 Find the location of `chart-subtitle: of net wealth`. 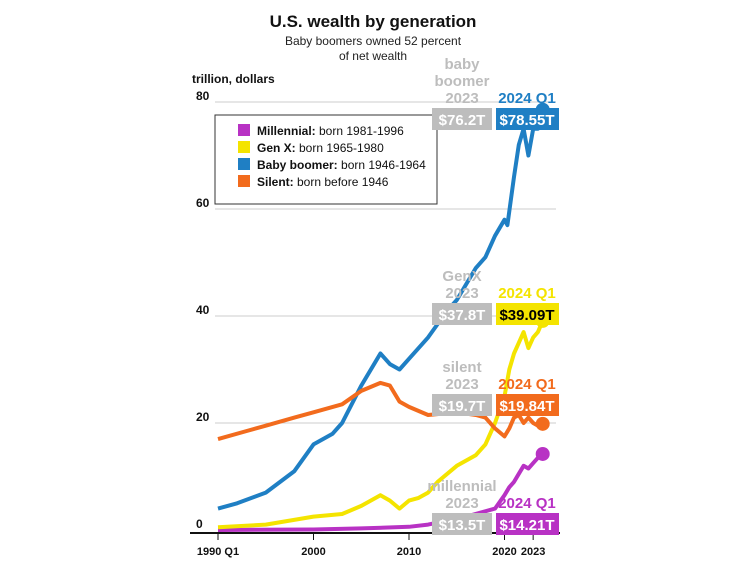

chart-subtitle: of net wealth is located at coordinates (373, 56).